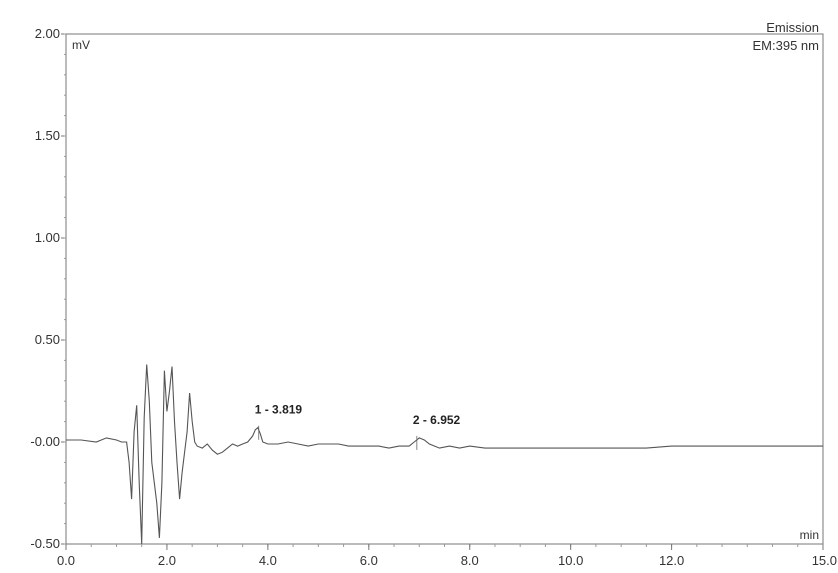 The width and height of the screenshot is (838, 573). Describe the element at coordinates (279, 410) in the screenshot. I see `peak-label: 1 - 3.819` at that location.